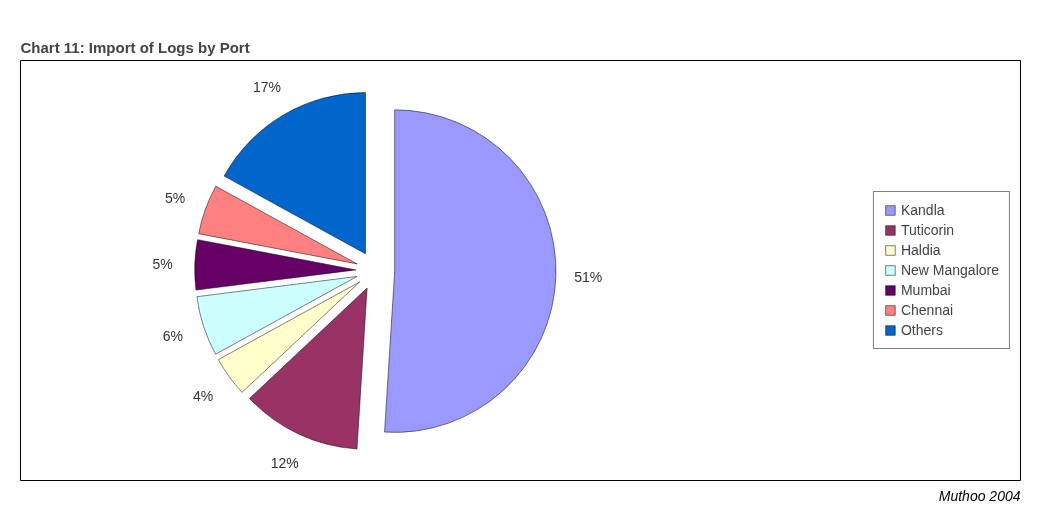  Describe the element at coordinates (927, 310) in the screenshot. I see `legend-label: Chennai` at that location.